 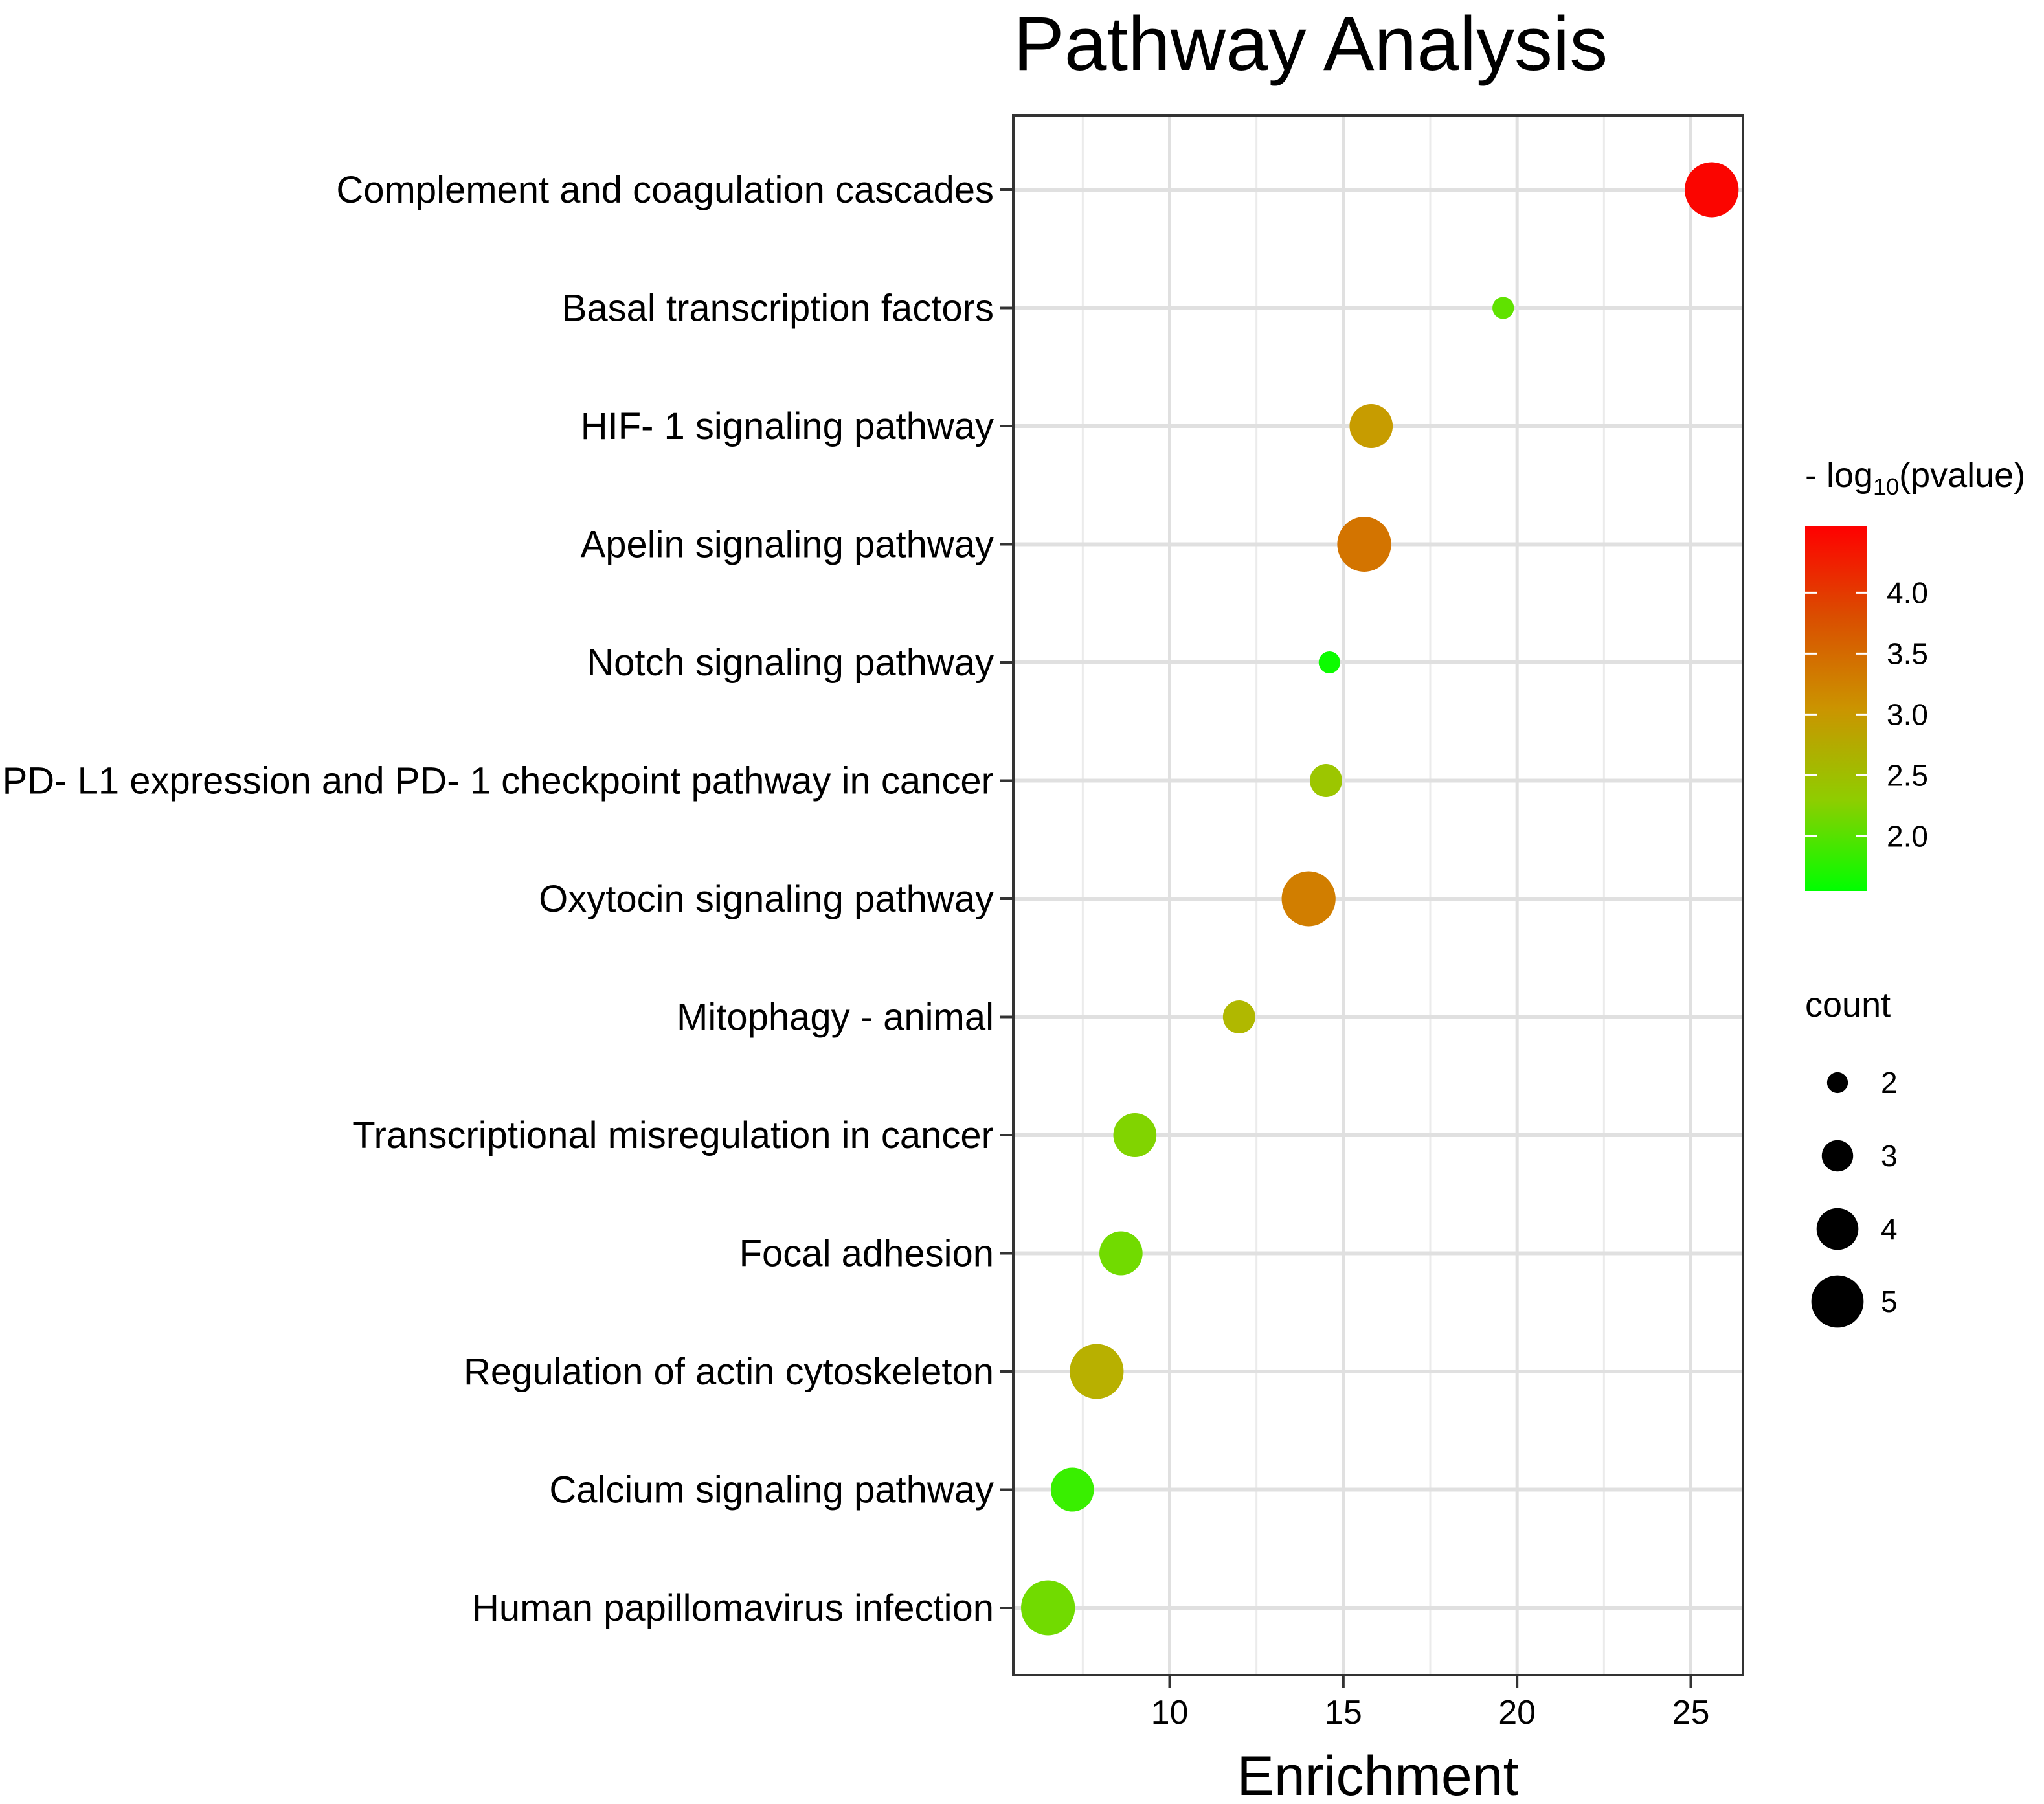 I want to click on x-tick-label: 25, so click(x=1691, y=1712).